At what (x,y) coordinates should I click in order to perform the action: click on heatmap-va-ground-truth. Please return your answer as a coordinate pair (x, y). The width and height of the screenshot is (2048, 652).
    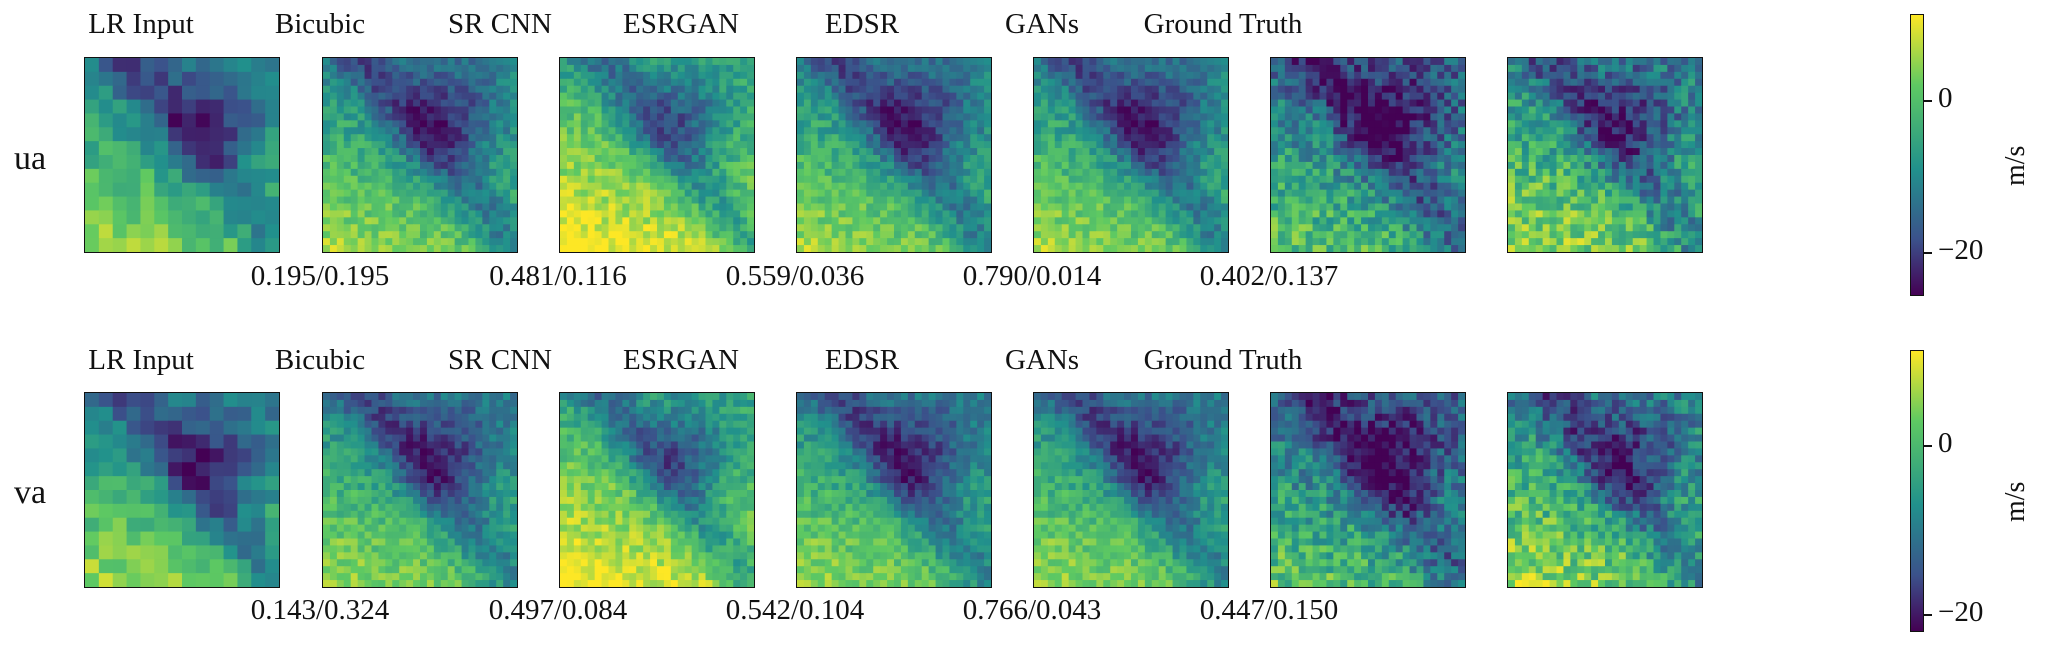
    Looking at the image, I should click on (1605, 490).